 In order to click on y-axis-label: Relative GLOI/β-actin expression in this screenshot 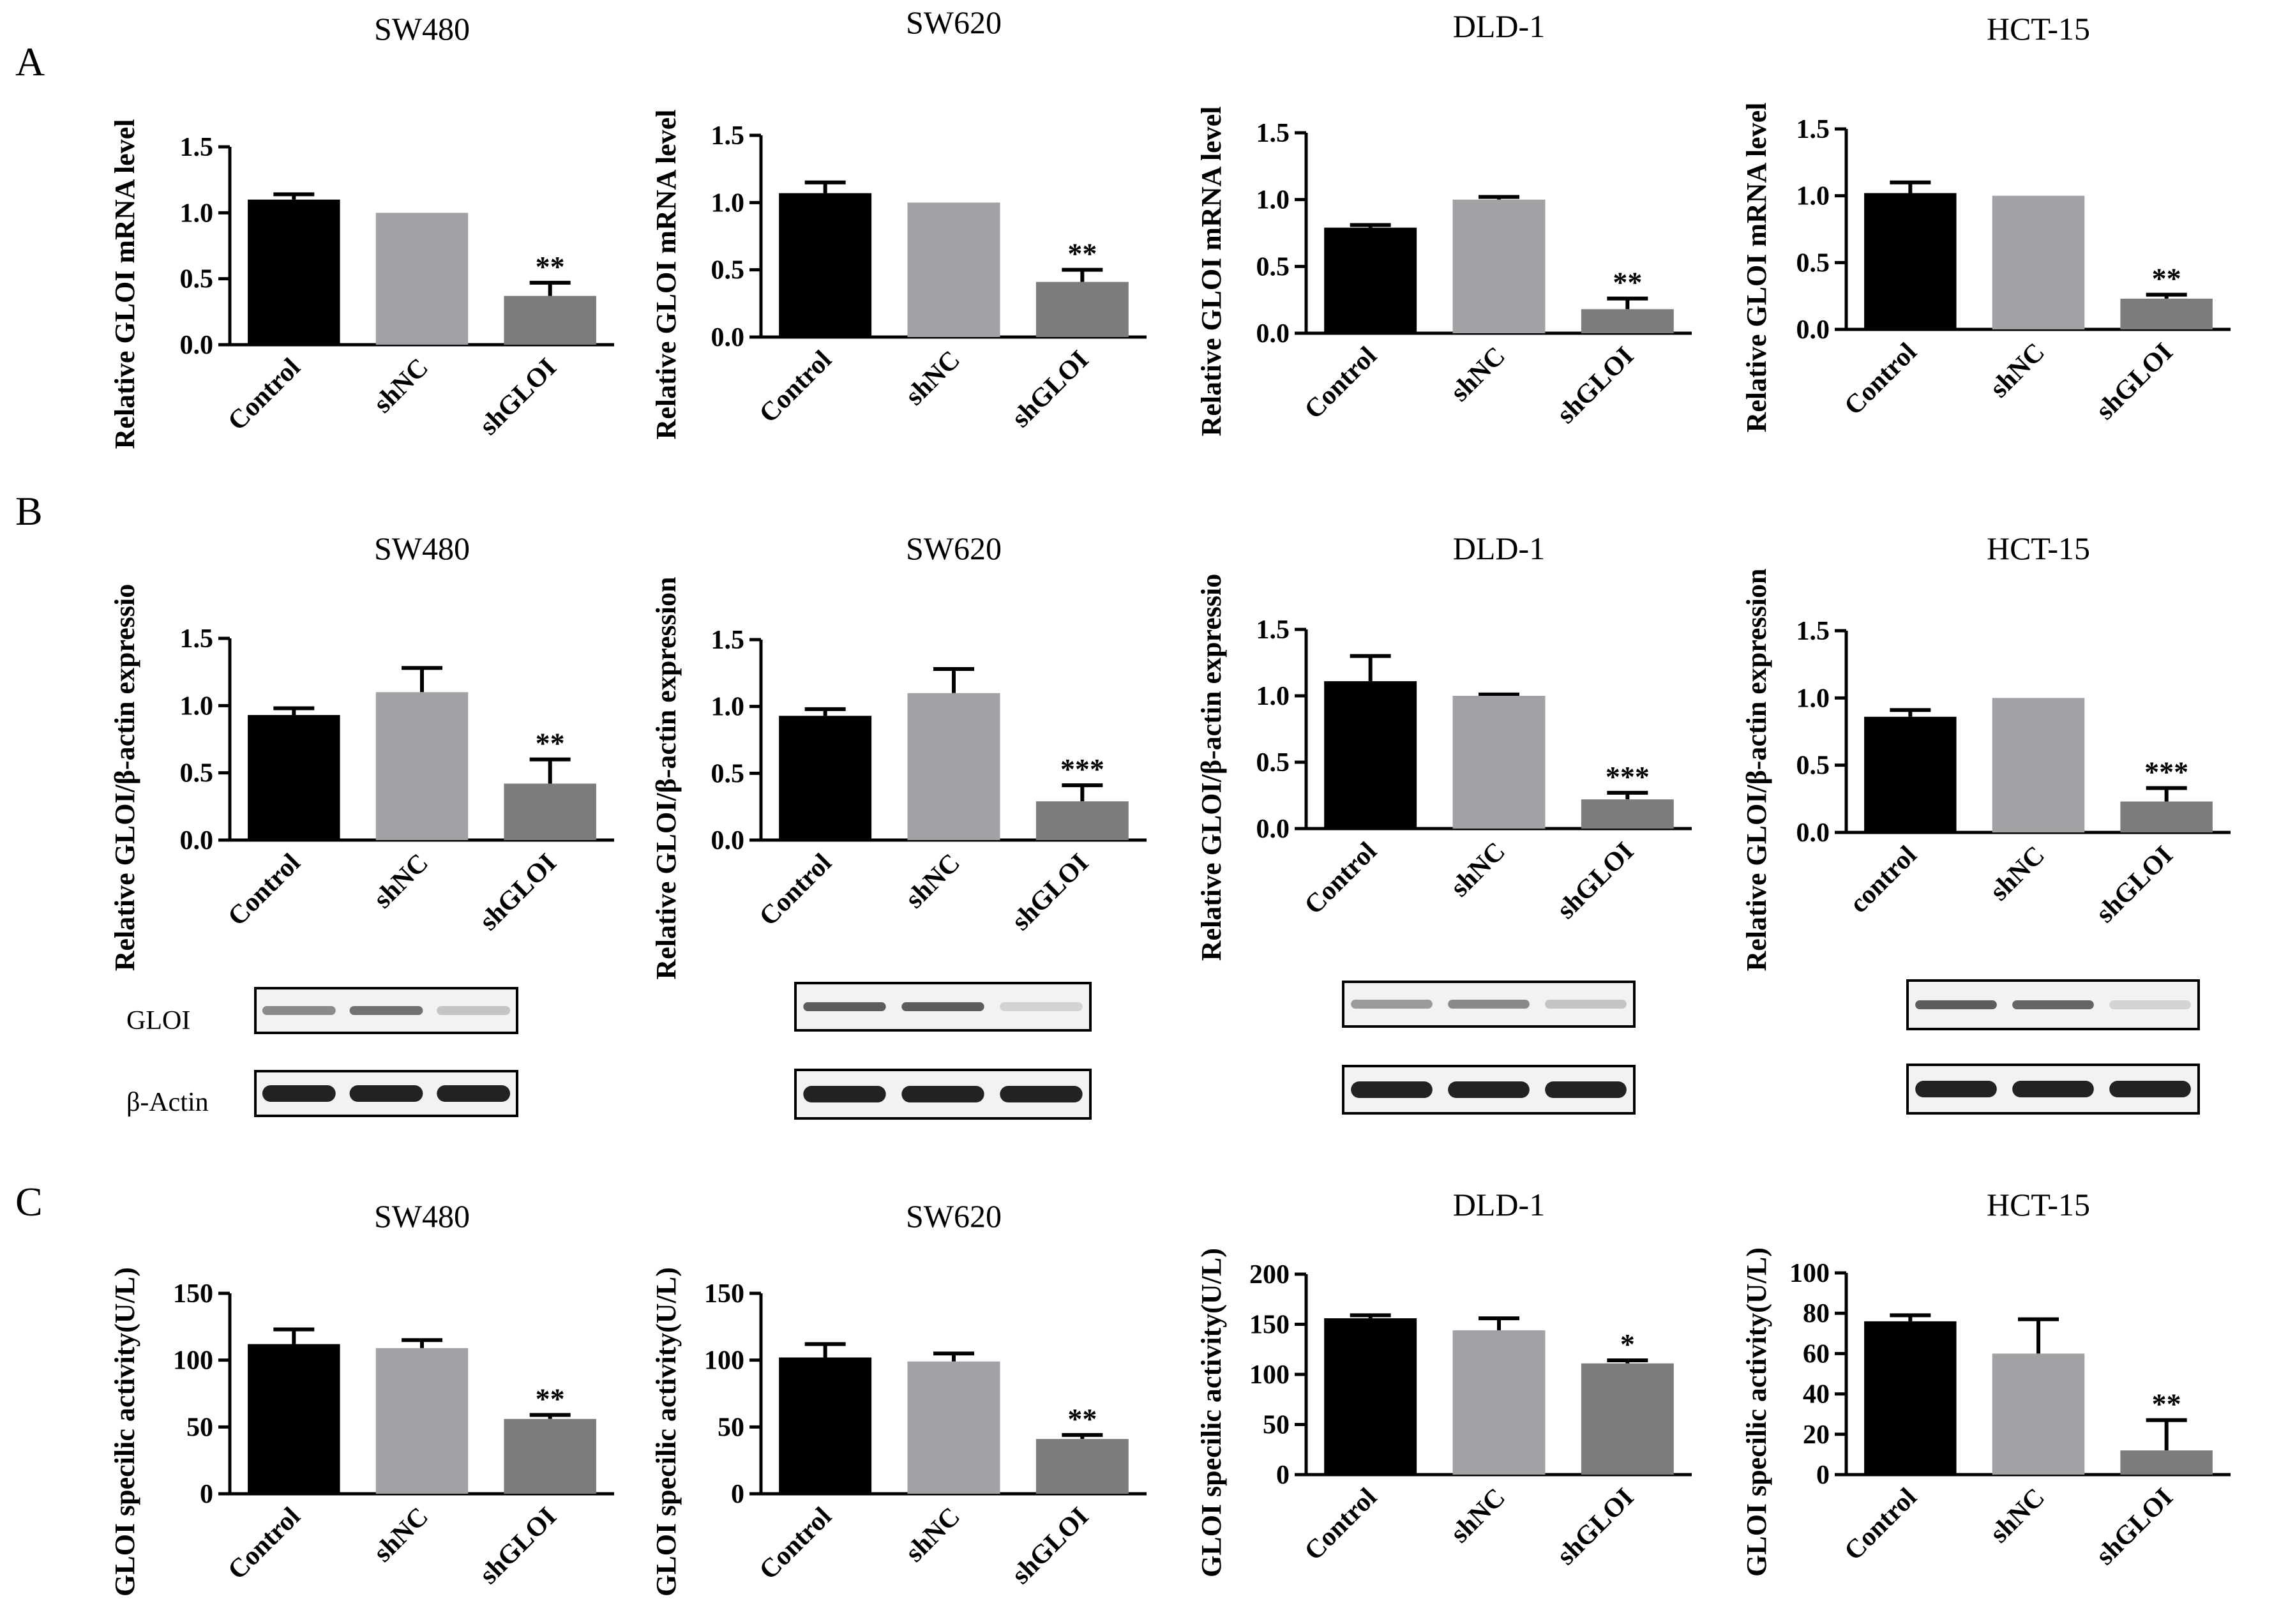, I will do `click(1756, 770)`.